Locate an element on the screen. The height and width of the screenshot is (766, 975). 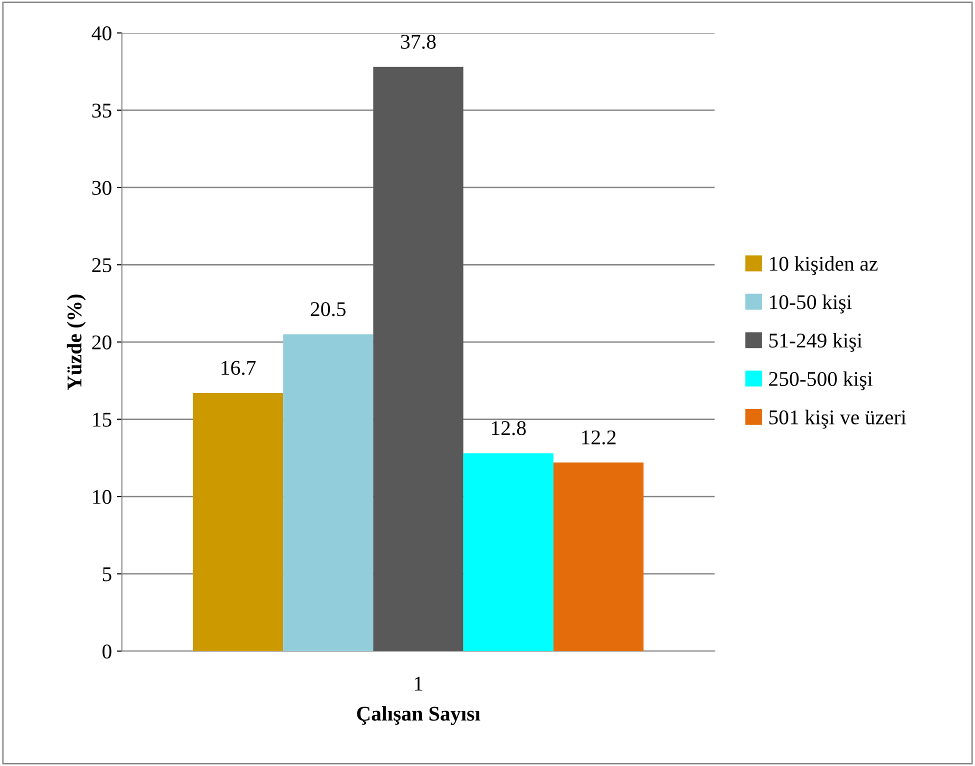
data-label: 12.2 is located at coordinates (599, 437).